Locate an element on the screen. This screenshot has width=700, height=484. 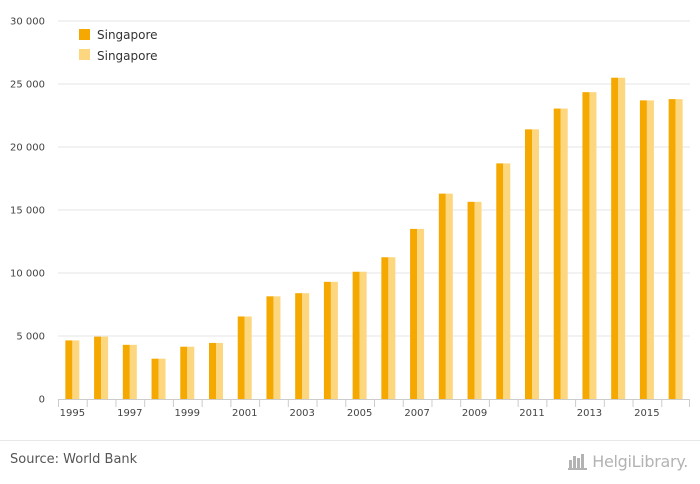
y-axis: 0 5 000 10 000 15 000 20 000 25 000 30 000 is located at coordinates (27, 211).